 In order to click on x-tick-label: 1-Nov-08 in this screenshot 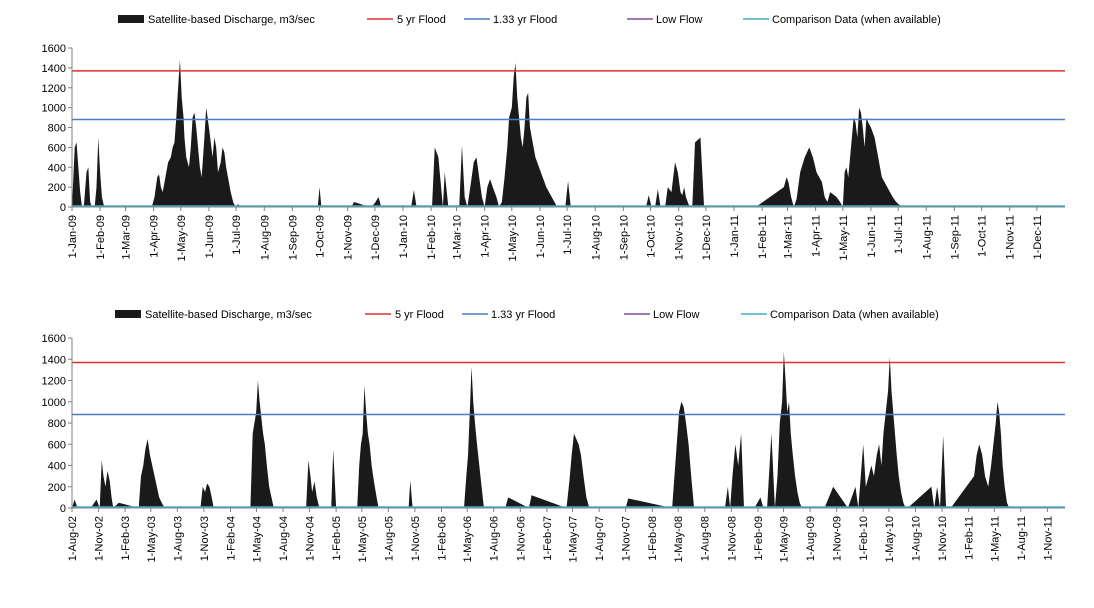, I will do `click(732, 538)`.